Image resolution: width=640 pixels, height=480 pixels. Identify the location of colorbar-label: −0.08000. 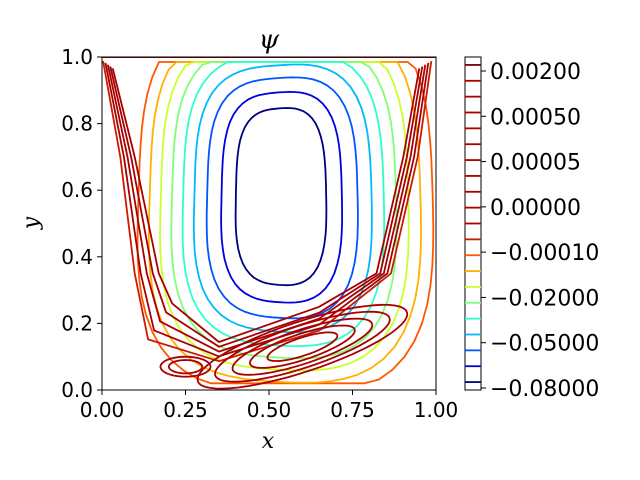
(544, 389).